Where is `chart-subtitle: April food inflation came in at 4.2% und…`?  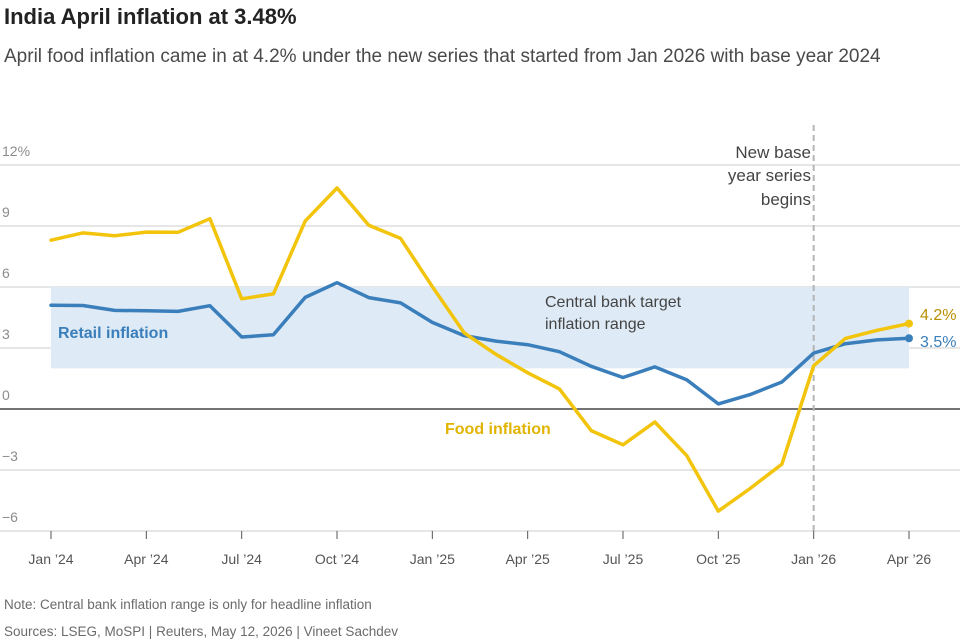
chart-subtitle: April food inflation came in at 4.2% und… is located at coordinates (442, 56).